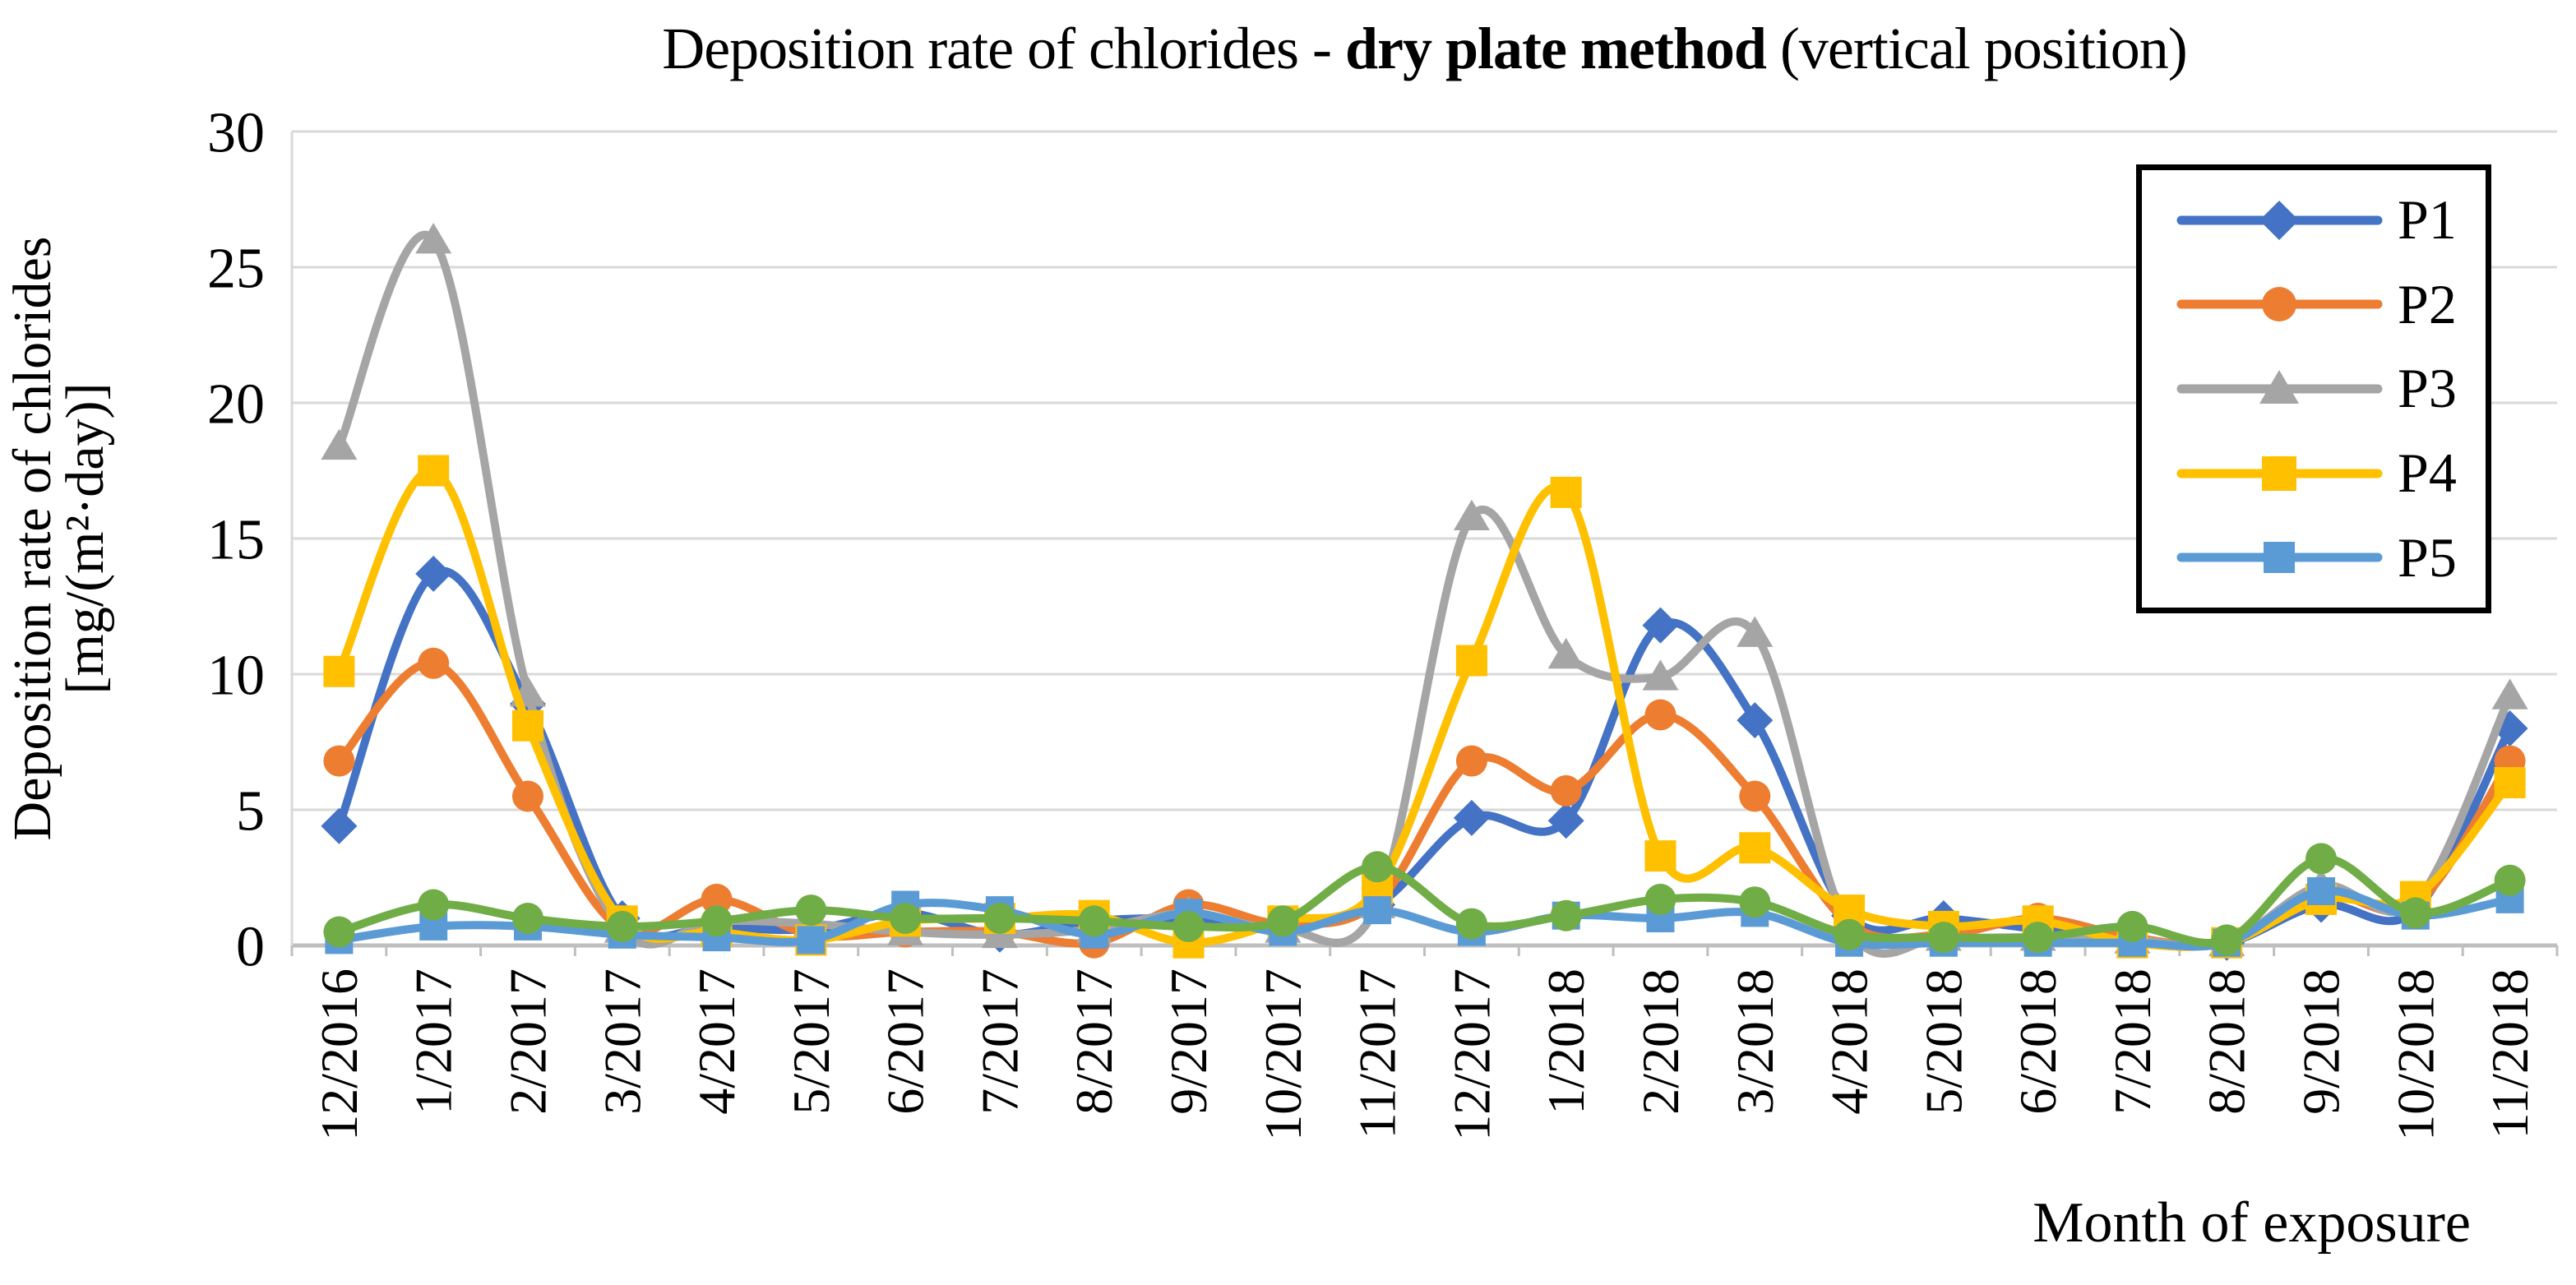 Image resolution: width=2576 pixels, height=1285 pixels. I want to click on x-axis-title: Month of exposure, so click(2252, 1223).